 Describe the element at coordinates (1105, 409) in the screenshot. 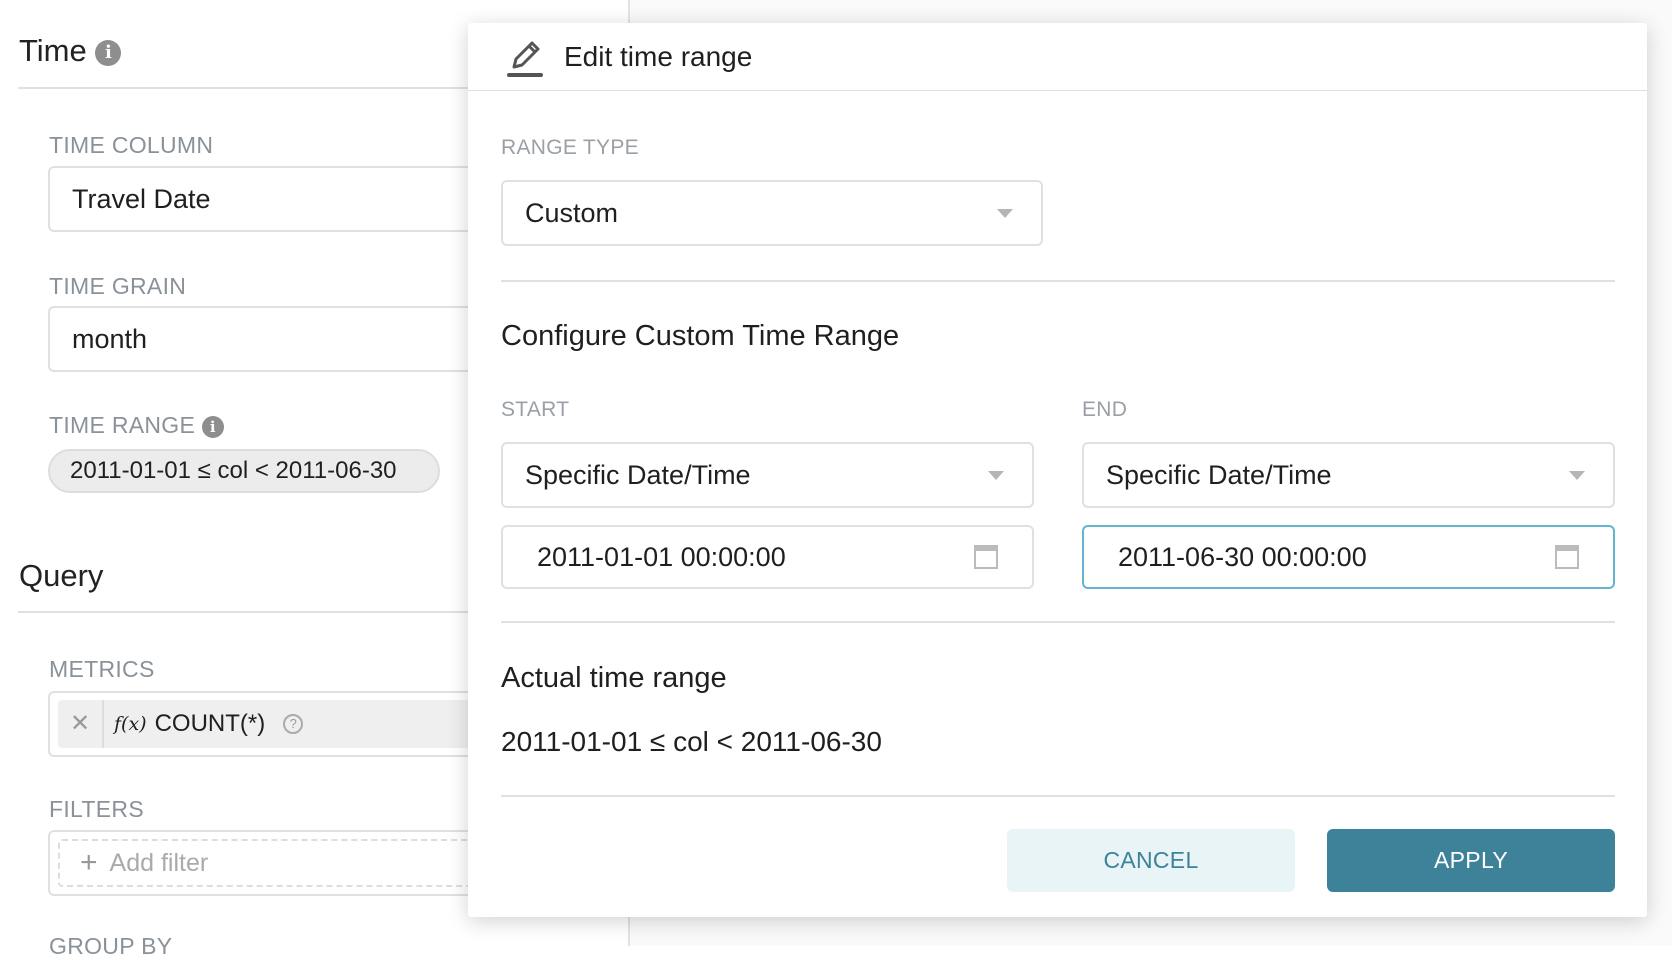

I see `end-label: END` at that location.